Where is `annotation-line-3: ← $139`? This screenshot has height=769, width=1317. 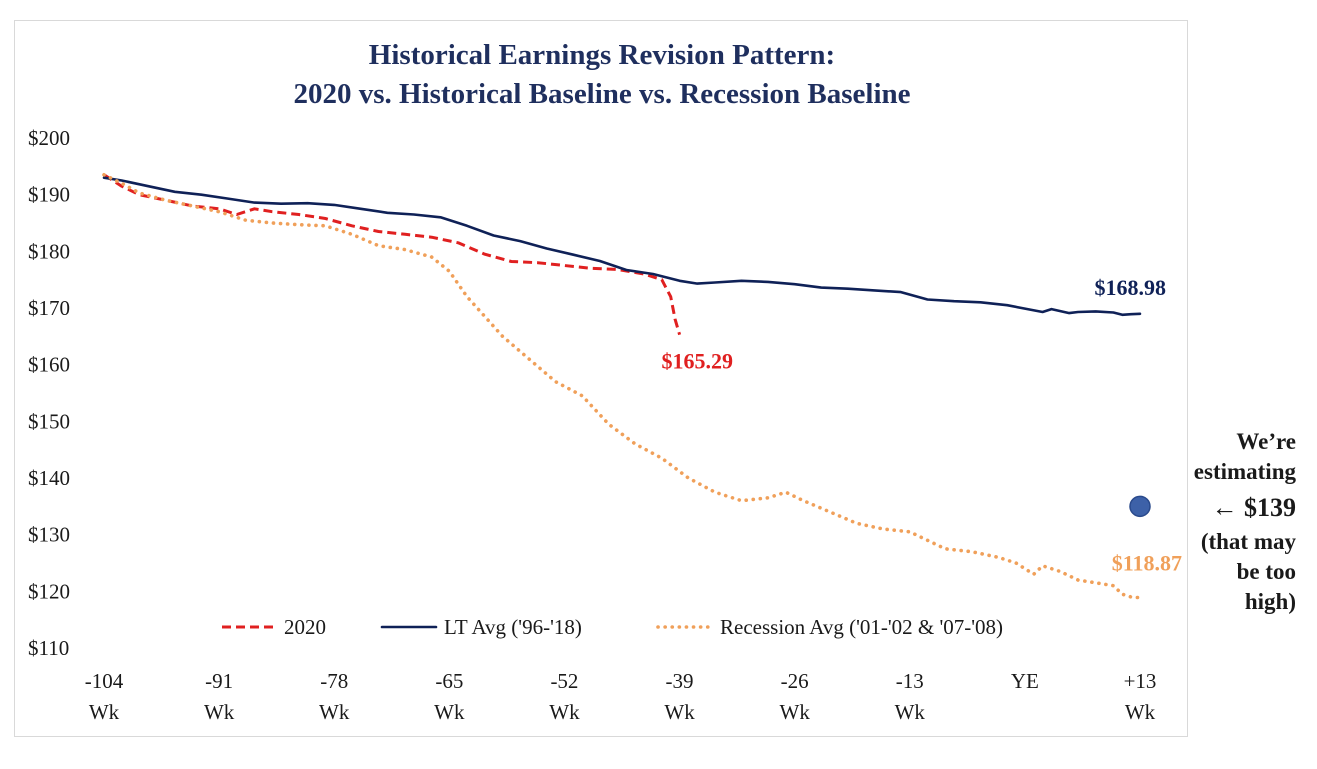
annotation-line-3: ← $139 is located at coordinates (1254, 507).